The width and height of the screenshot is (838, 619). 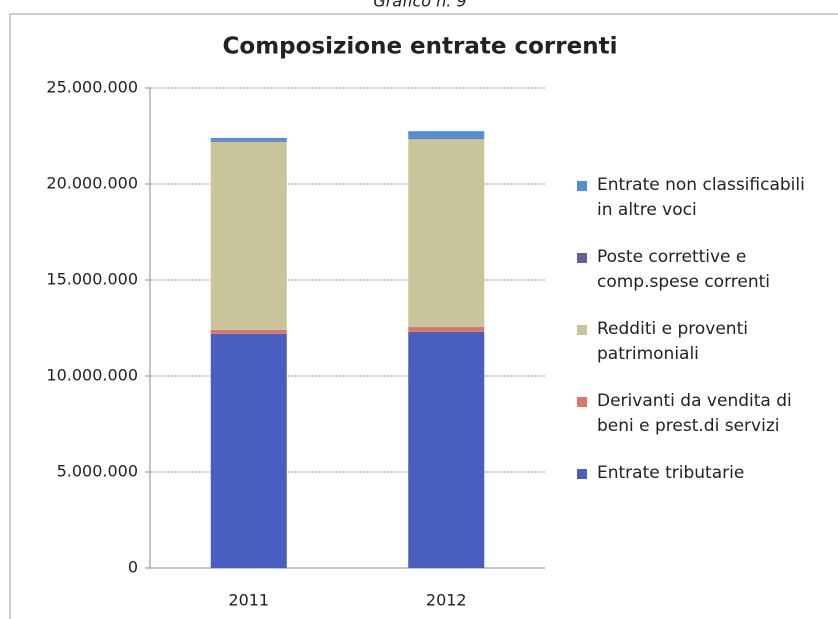 I want to click on y-tick-label: 5.000.000, so click(x=97, y=471).